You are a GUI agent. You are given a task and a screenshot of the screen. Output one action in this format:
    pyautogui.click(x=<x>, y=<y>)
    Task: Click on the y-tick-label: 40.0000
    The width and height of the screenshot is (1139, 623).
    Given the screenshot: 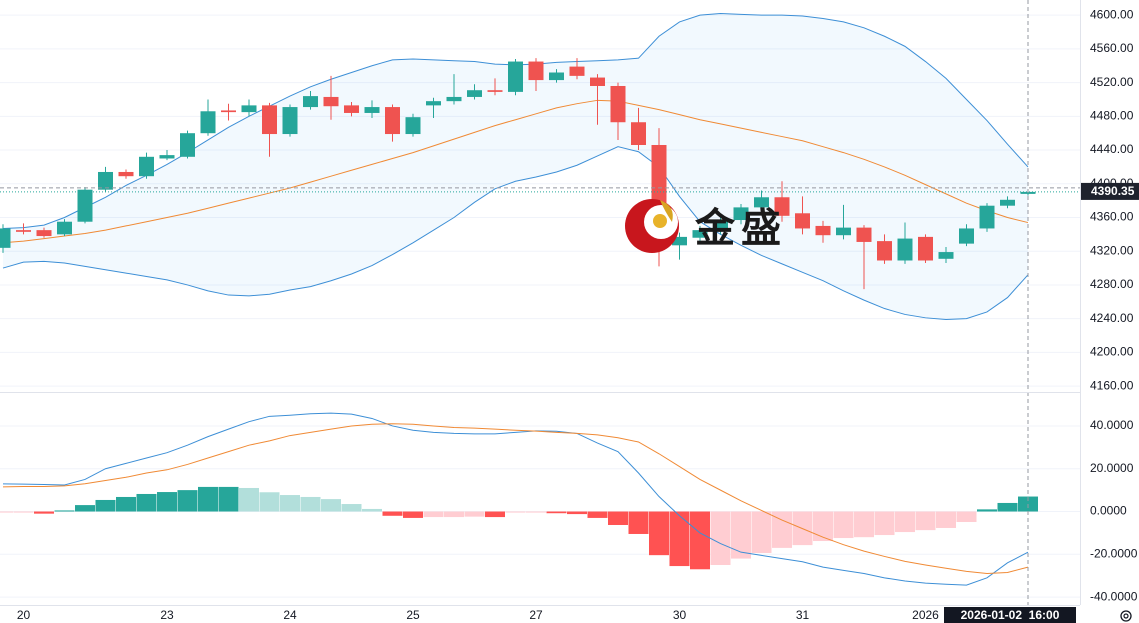 What is the action you would take?
    pyautogui.click(x=1112, y=425)
    